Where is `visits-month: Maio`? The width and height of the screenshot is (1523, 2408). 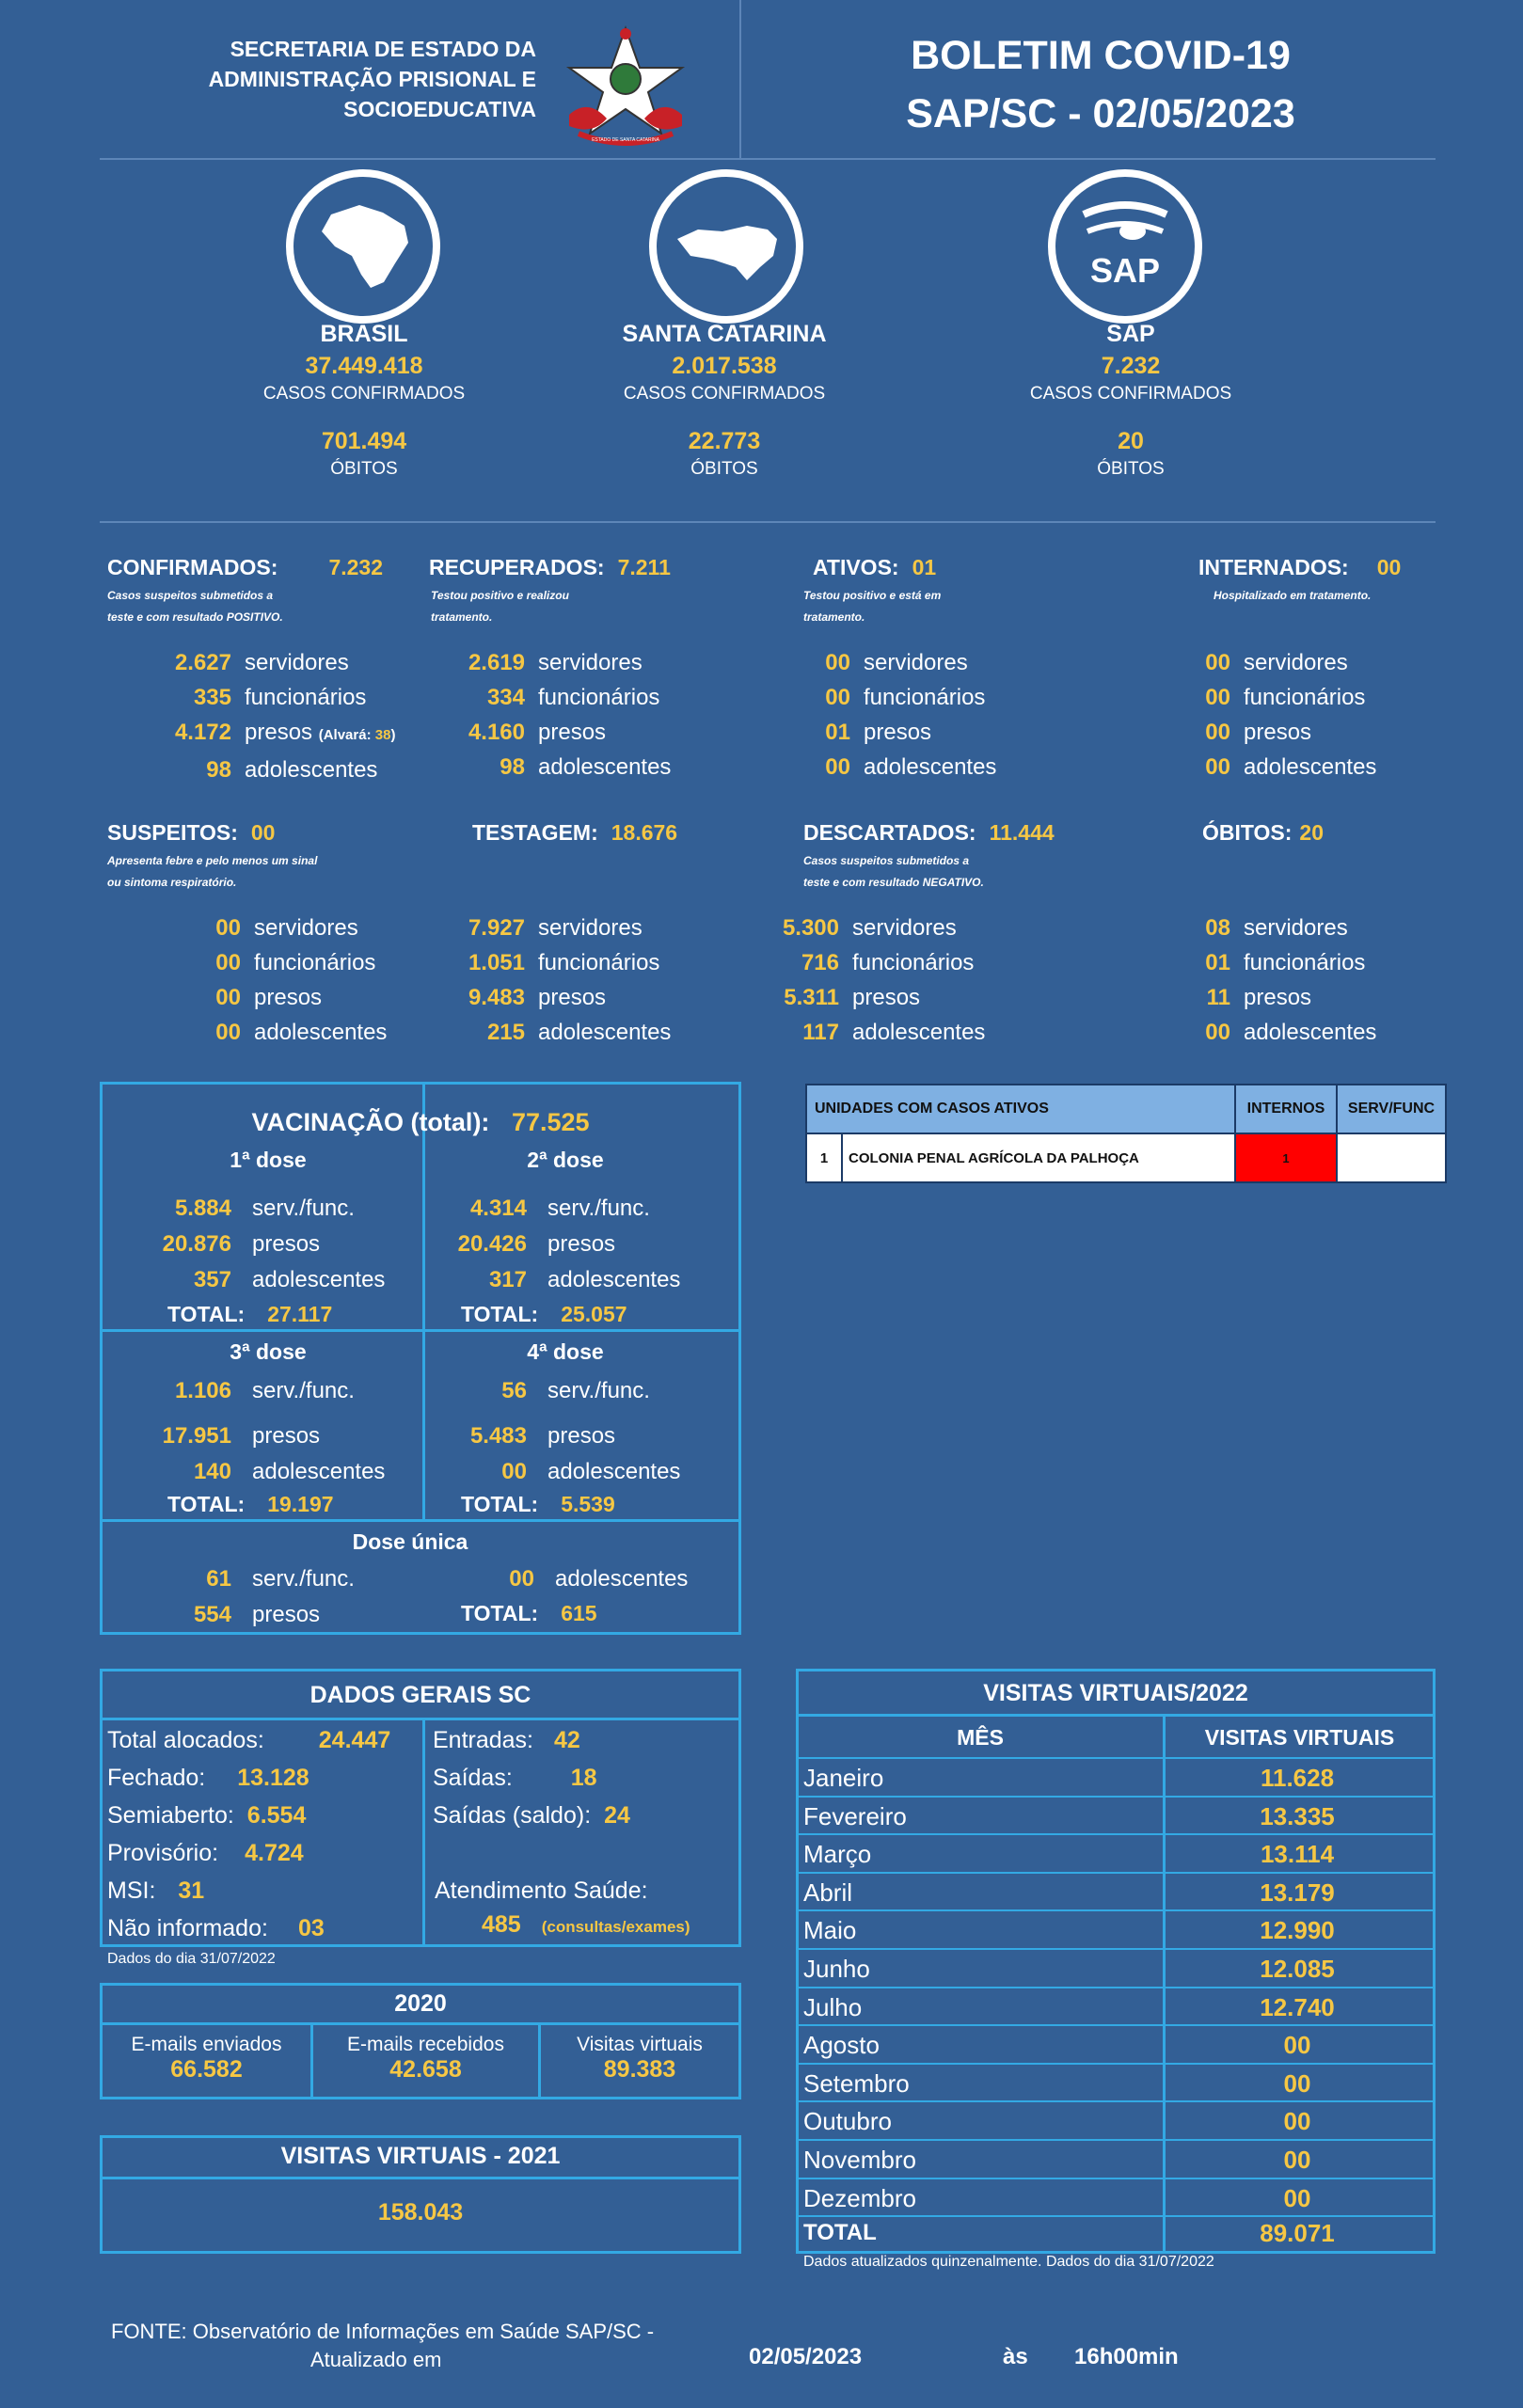 visits-month: Maio is located at coordinates (830, 1931).